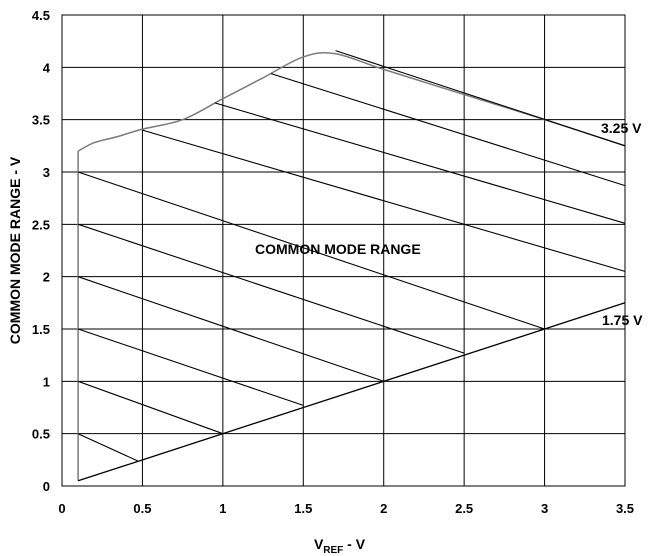 This screenshot has height=556, width=648. I want to click on x-axis-title-suffix: - V, so click(354, 544).